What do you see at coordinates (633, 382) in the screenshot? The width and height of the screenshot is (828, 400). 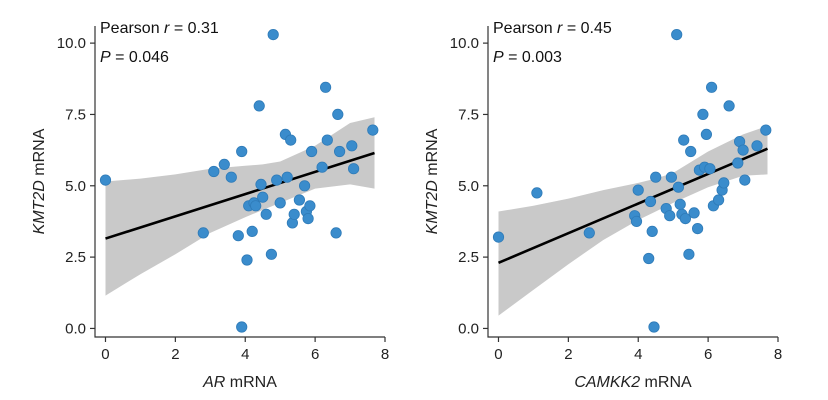 I see `x-axis-title: CAMKK2 mRNA` at bounding box center [633, 382].